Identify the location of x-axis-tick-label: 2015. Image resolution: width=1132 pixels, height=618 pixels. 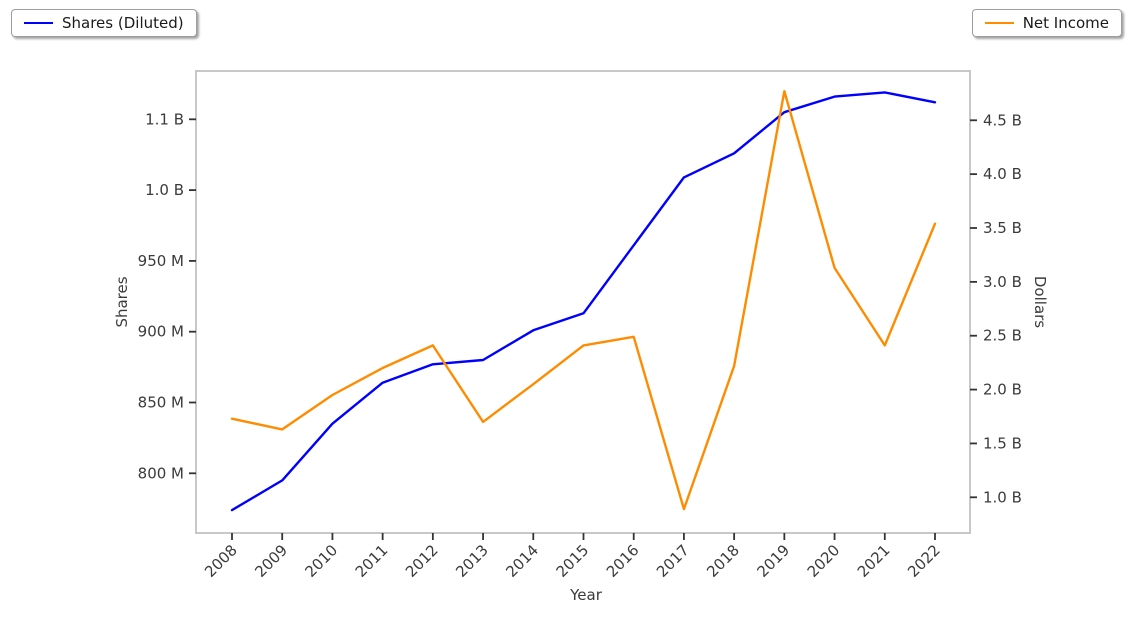
(573, 561).